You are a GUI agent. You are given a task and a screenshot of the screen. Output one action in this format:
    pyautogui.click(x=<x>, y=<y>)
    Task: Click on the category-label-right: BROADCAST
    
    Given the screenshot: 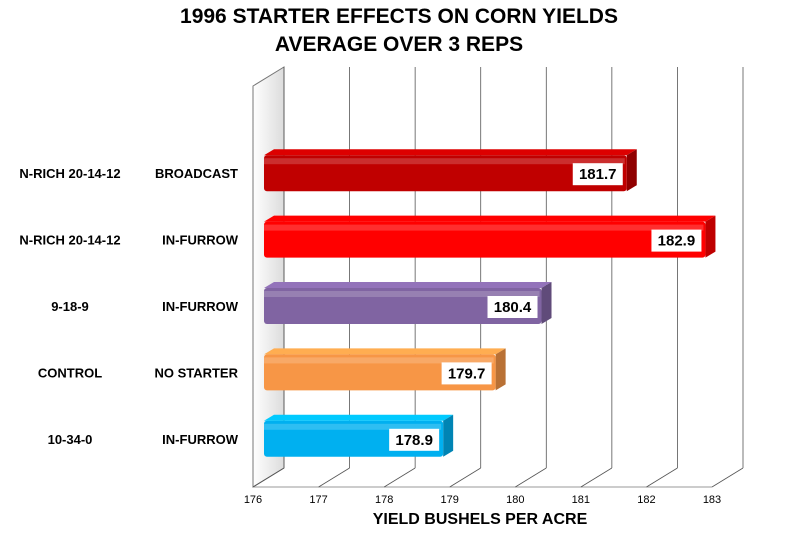 What is the action you would take?
    pyautogui.click(x=196, y=173)
    